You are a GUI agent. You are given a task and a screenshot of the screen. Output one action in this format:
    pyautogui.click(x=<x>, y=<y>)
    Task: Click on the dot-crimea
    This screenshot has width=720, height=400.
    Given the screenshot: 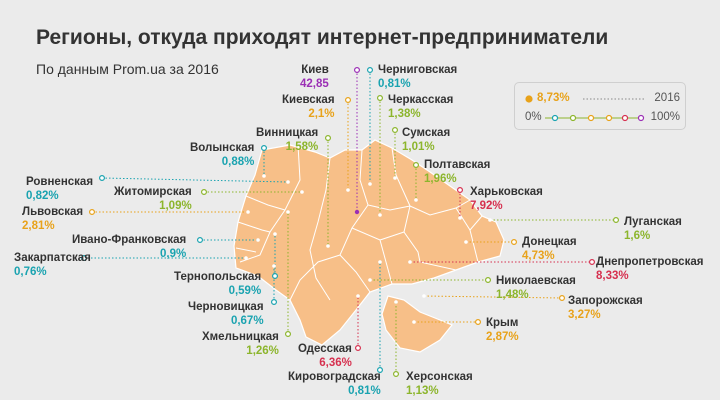 What is the action you would take?
    pyautogui.click(x=478, y=322)
    